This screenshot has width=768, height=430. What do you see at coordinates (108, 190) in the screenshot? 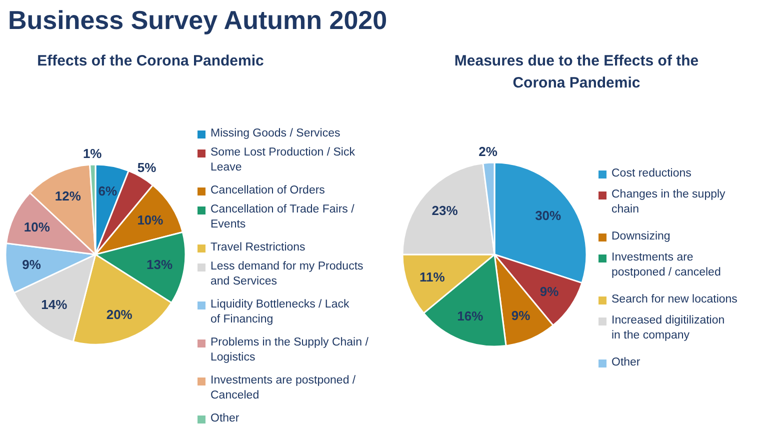
I see `data-label: 6%` at bounding box center [108, 190].